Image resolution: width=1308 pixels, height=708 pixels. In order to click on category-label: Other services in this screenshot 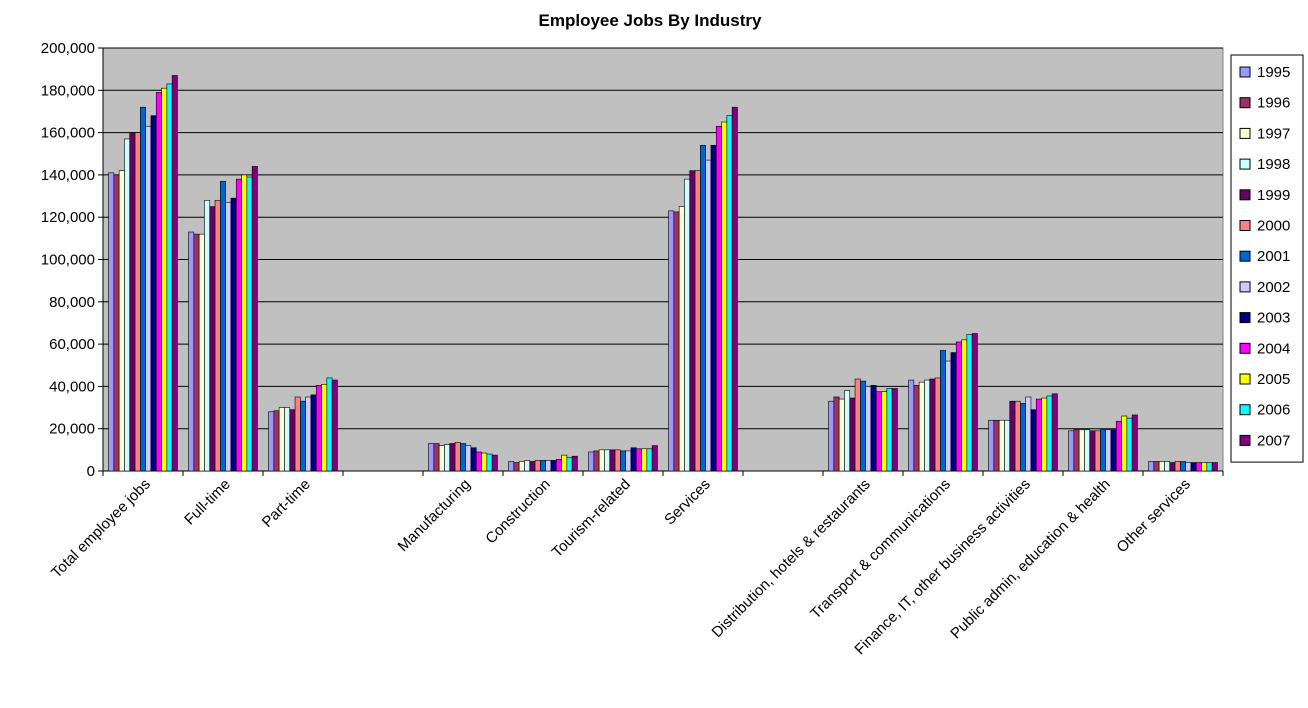, I will do `click(1153, 516)`.